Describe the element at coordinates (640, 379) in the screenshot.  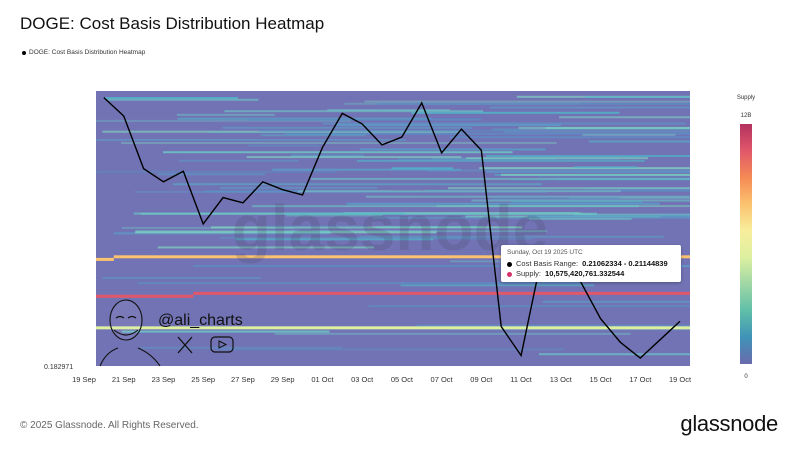
I see `x-tick-label: 17 Oct` at that location.